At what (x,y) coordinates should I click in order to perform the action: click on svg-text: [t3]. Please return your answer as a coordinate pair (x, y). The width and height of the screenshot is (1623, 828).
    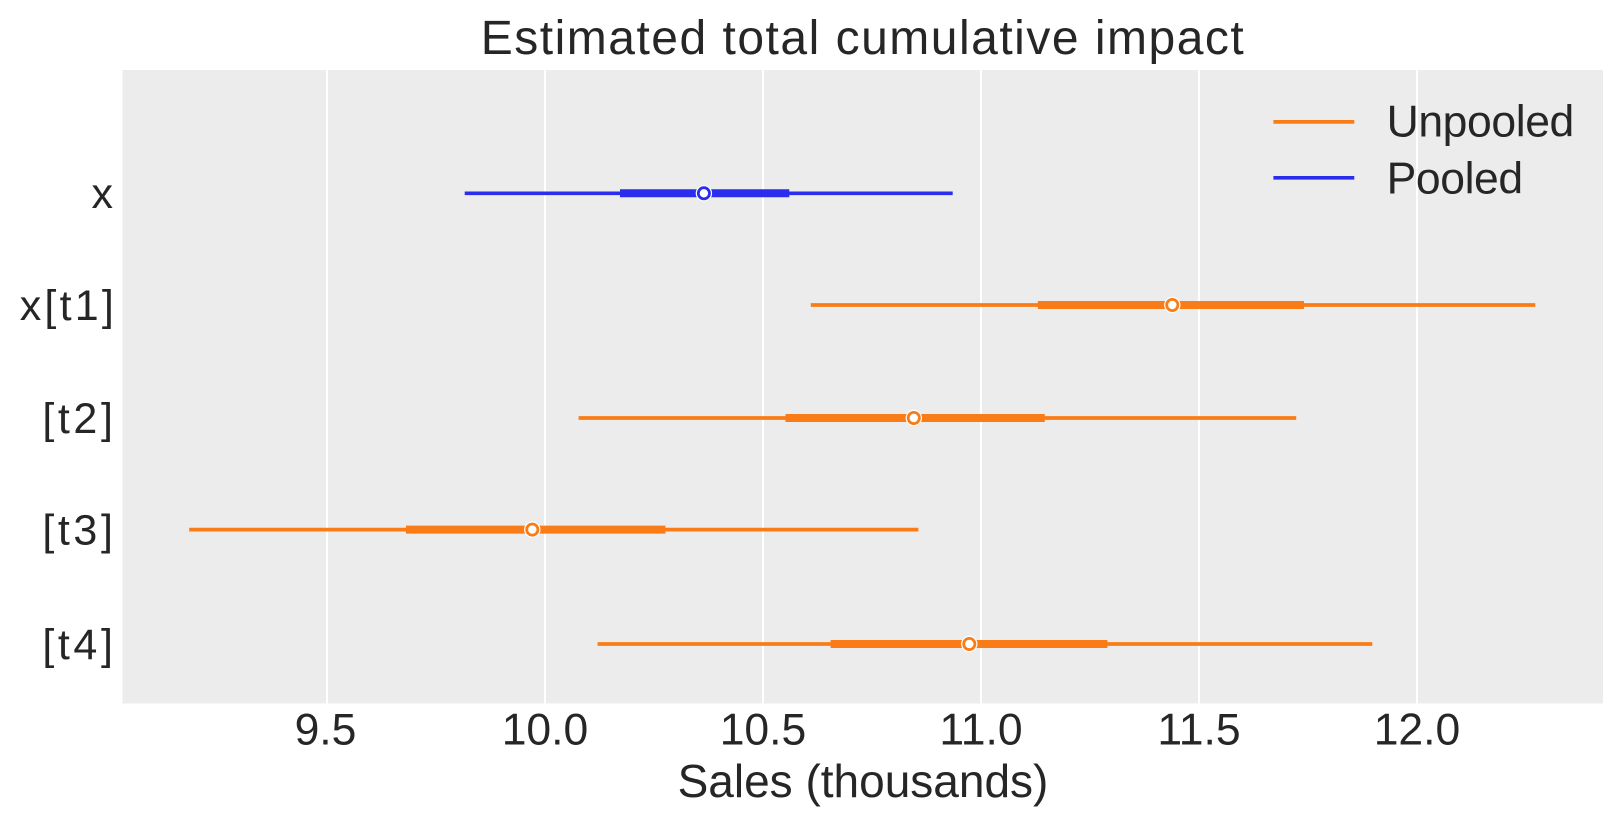
    Looking at the image, I should click on (79, 531).